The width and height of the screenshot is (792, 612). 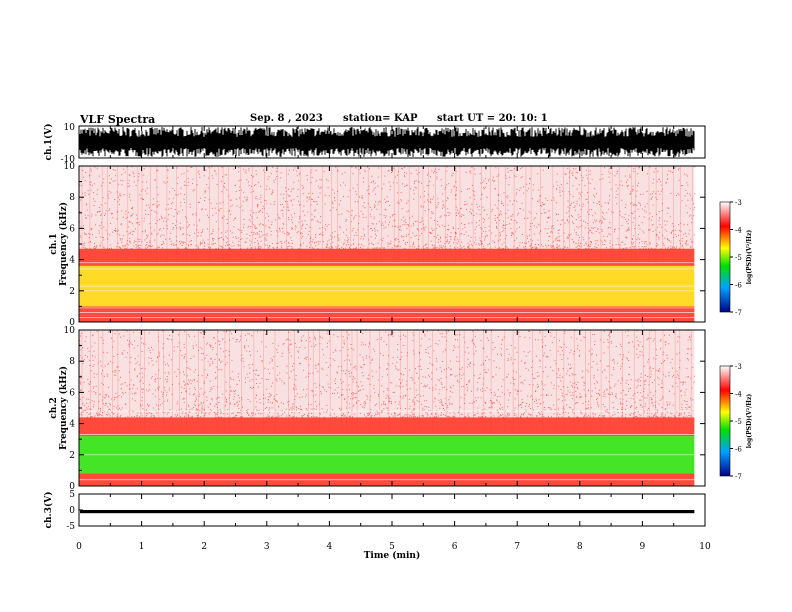 I want to click on xtick-label: 1, so click(x=142, y=547).